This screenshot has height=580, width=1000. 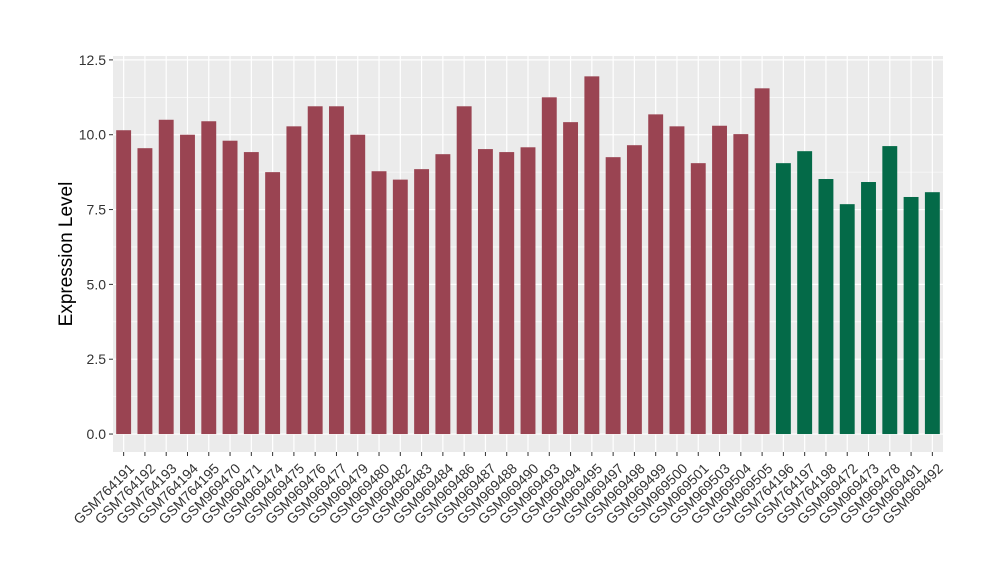 What do you see at coordinates (97, 210) in the screenshot?
I see `y-tick-label: 7.5` at bounding box center [97, 210].